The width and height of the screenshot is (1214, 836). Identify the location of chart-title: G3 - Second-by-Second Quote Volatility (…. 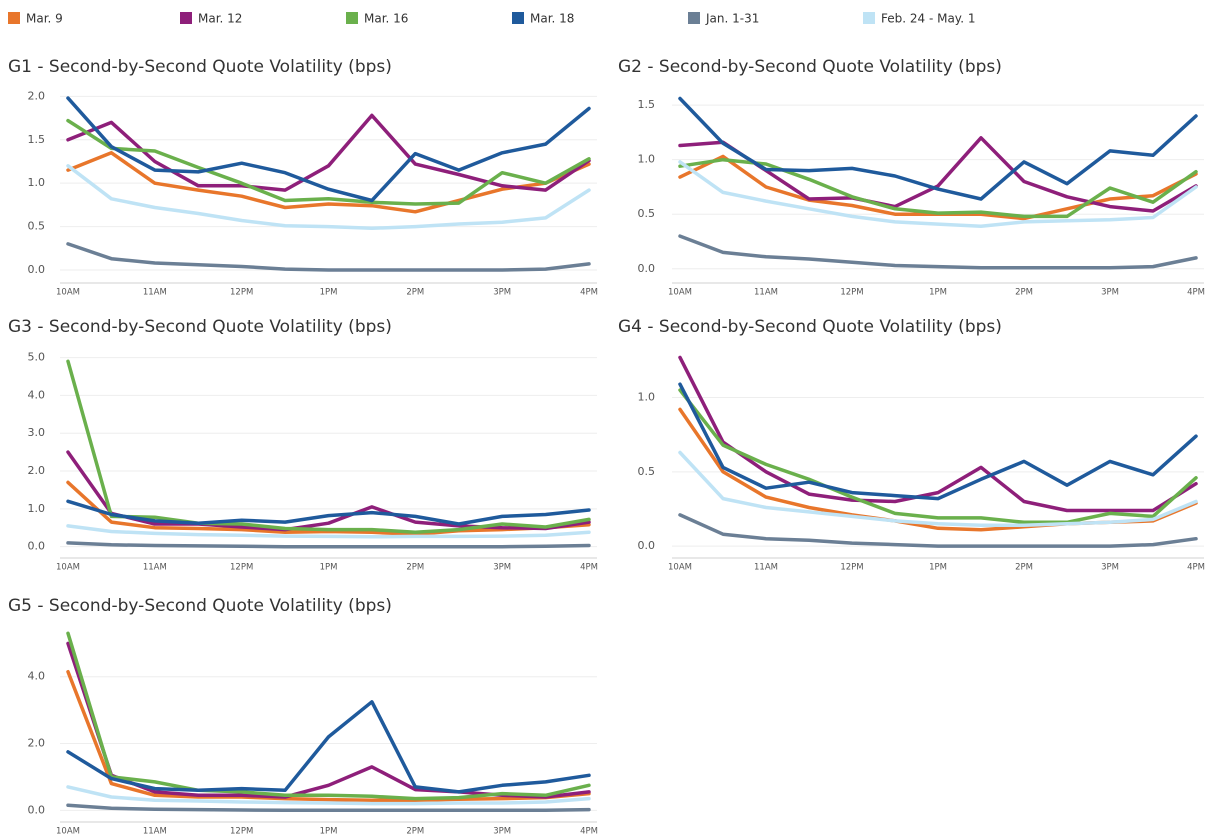
(200, 327).